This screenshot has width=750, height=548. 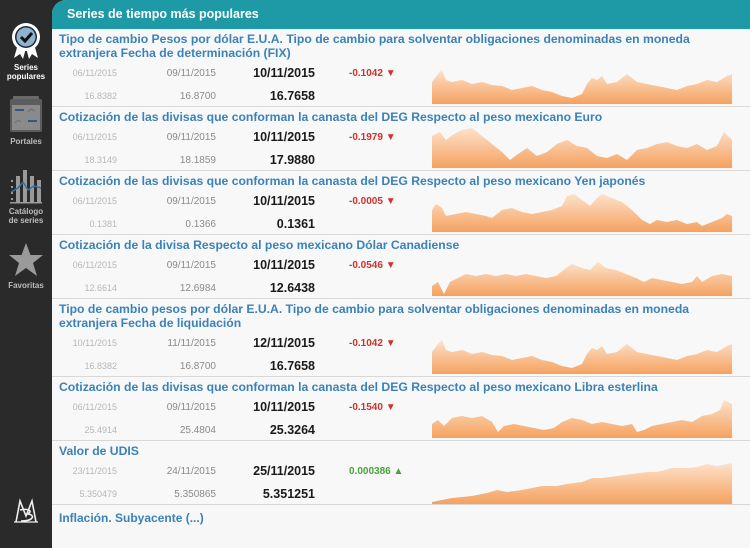 I want to click on series-title: Inflación. Subyacente (...), so click(x=131, y=518).